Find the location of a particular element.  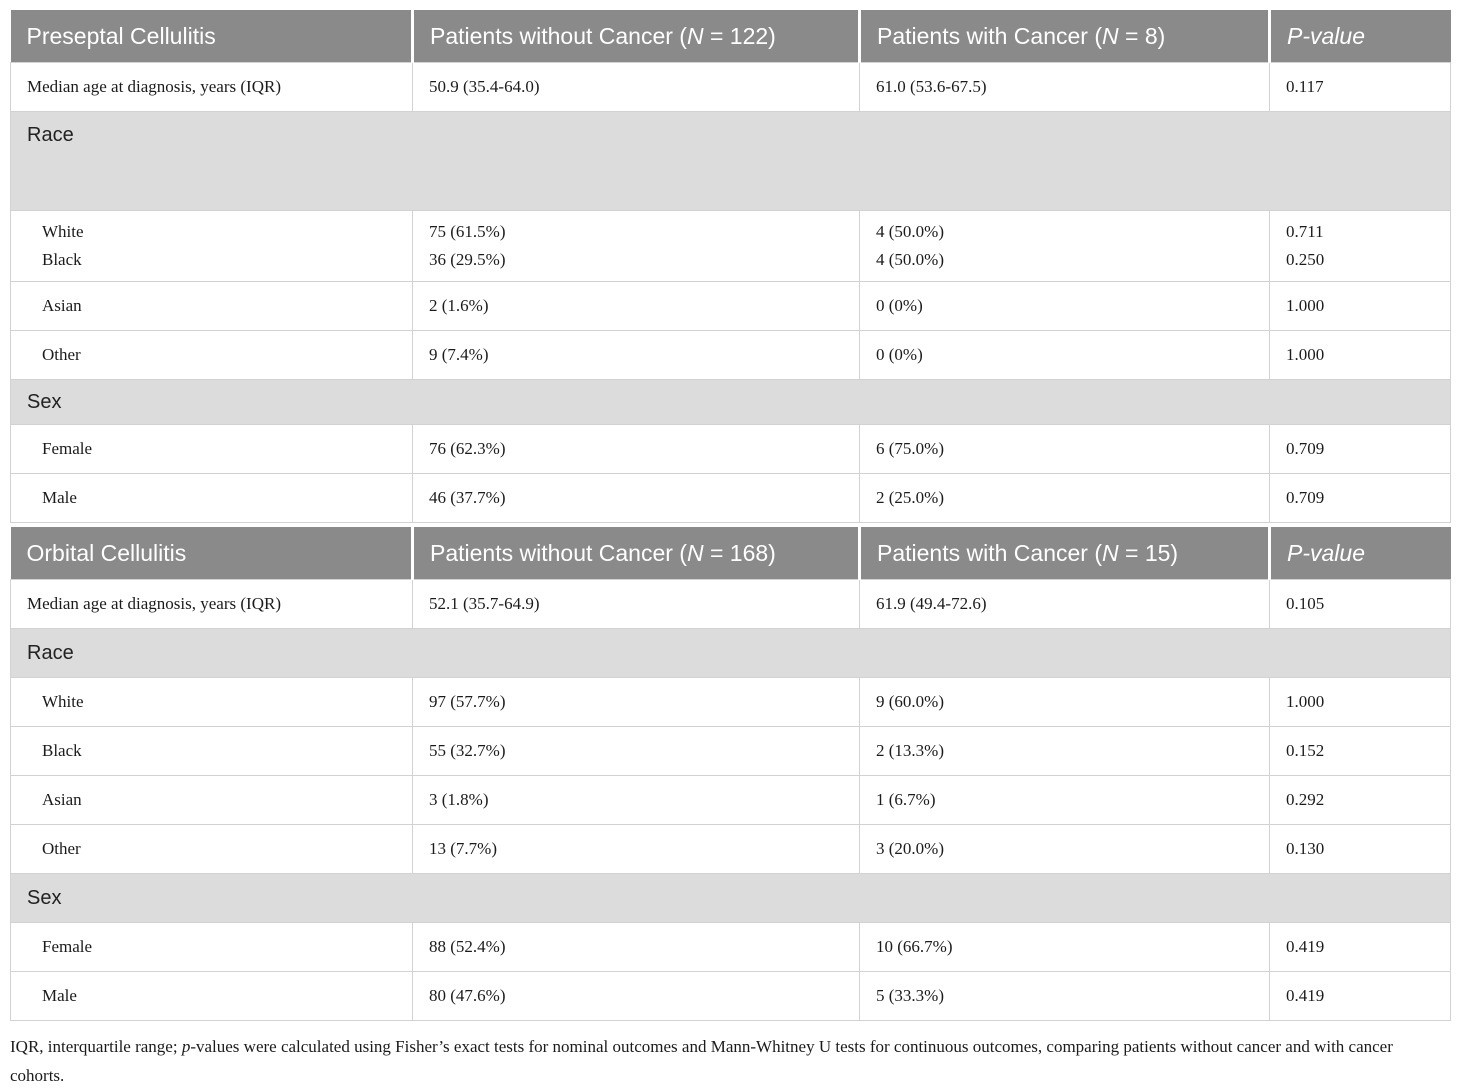

value-line: 75 (61.5%) is located at coordinates (467, 231).